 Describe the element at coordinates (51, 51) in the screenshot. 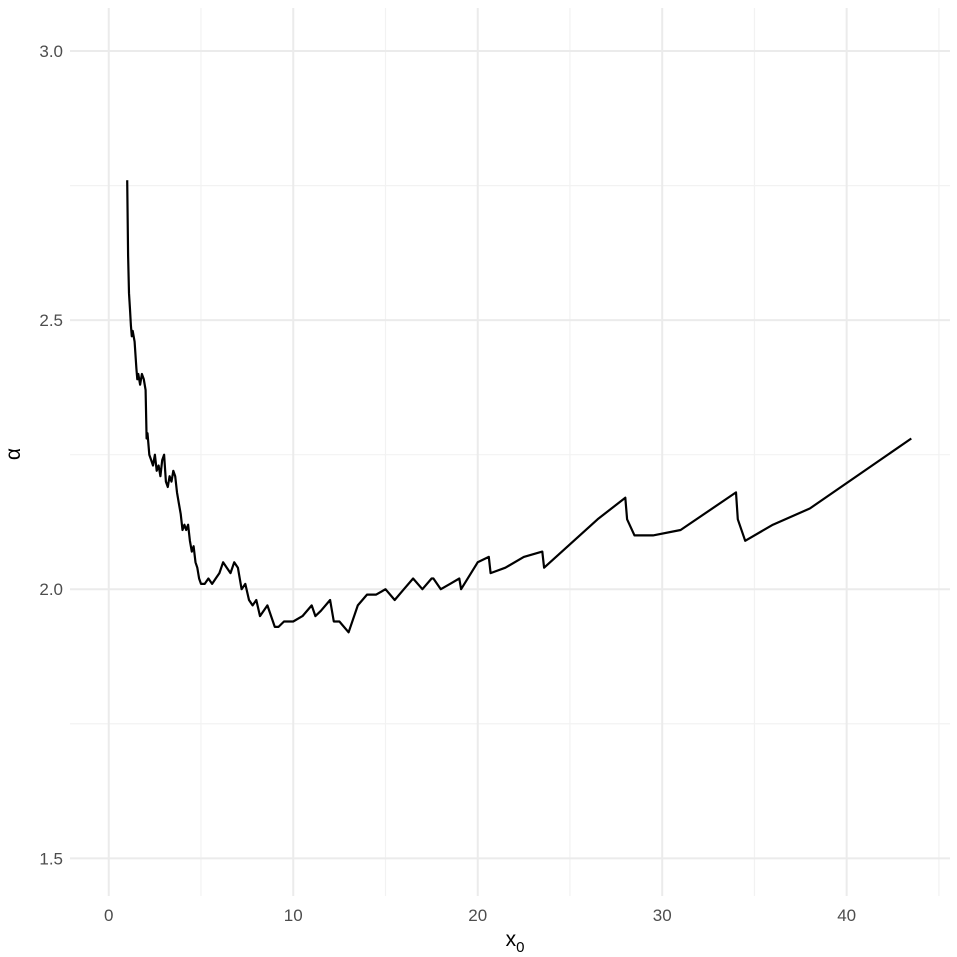

I see `y-tick-label: 3.0` at that location.